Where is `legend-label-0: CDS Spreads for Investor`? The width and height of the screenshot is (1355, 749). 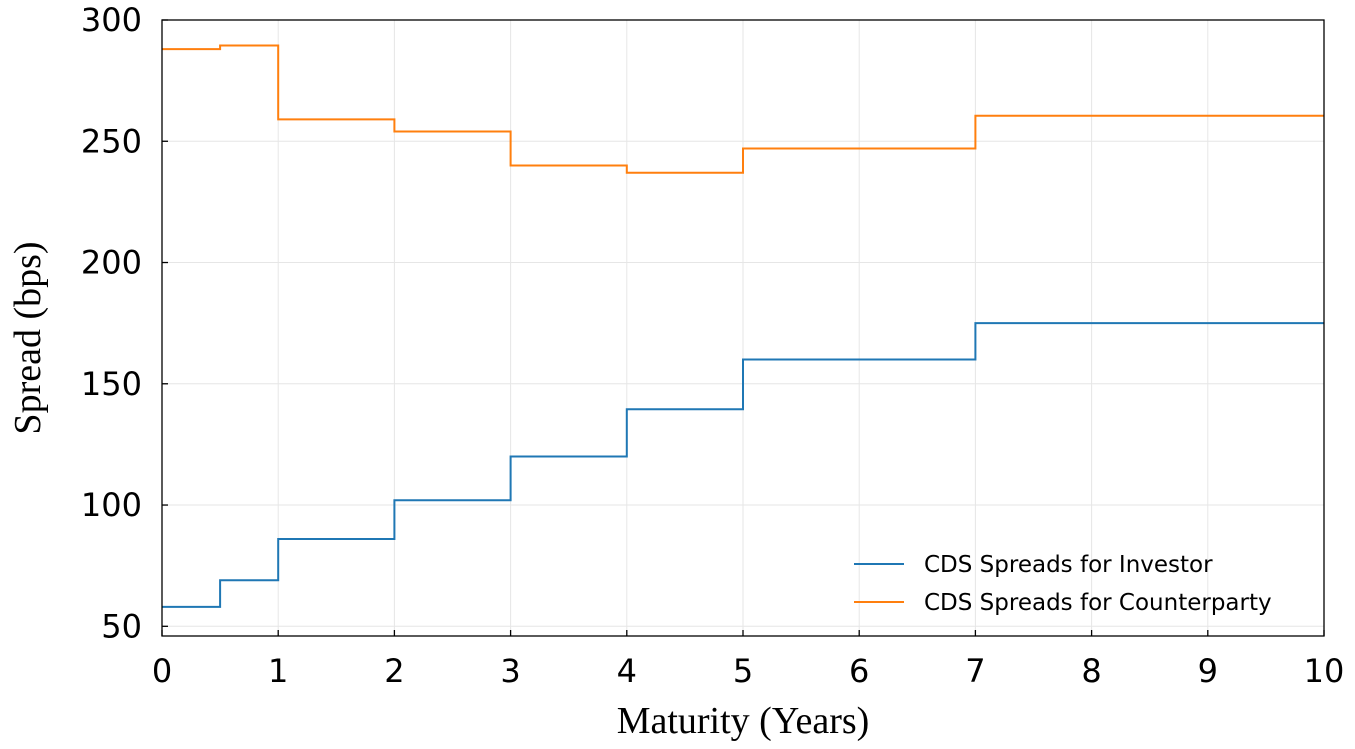
legend-label-0: CDS Spreads for Investor is located at coordinates (1068, 565).